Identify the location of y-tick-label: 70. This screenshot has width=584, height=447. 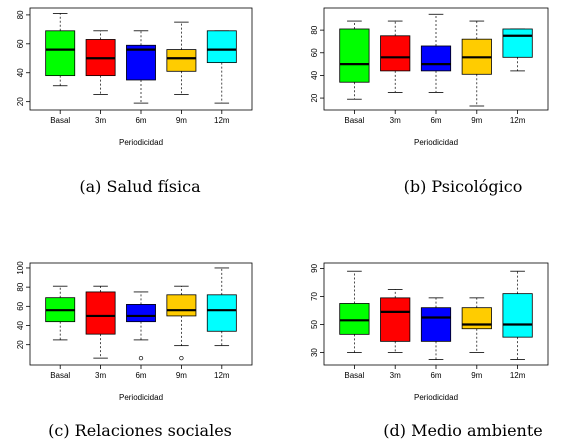
(314, 295).